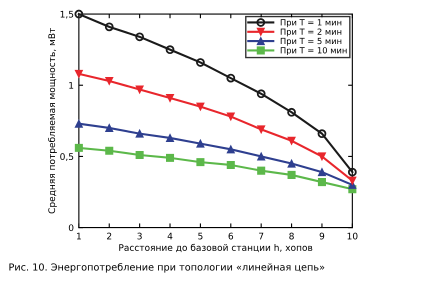 Image resolution: width=424 pixels, height=281 pixels. What do you see at coordinates (231, 236) in the screenshot?
I see `x-tick-label: 6` at bounding box center [231, 236].